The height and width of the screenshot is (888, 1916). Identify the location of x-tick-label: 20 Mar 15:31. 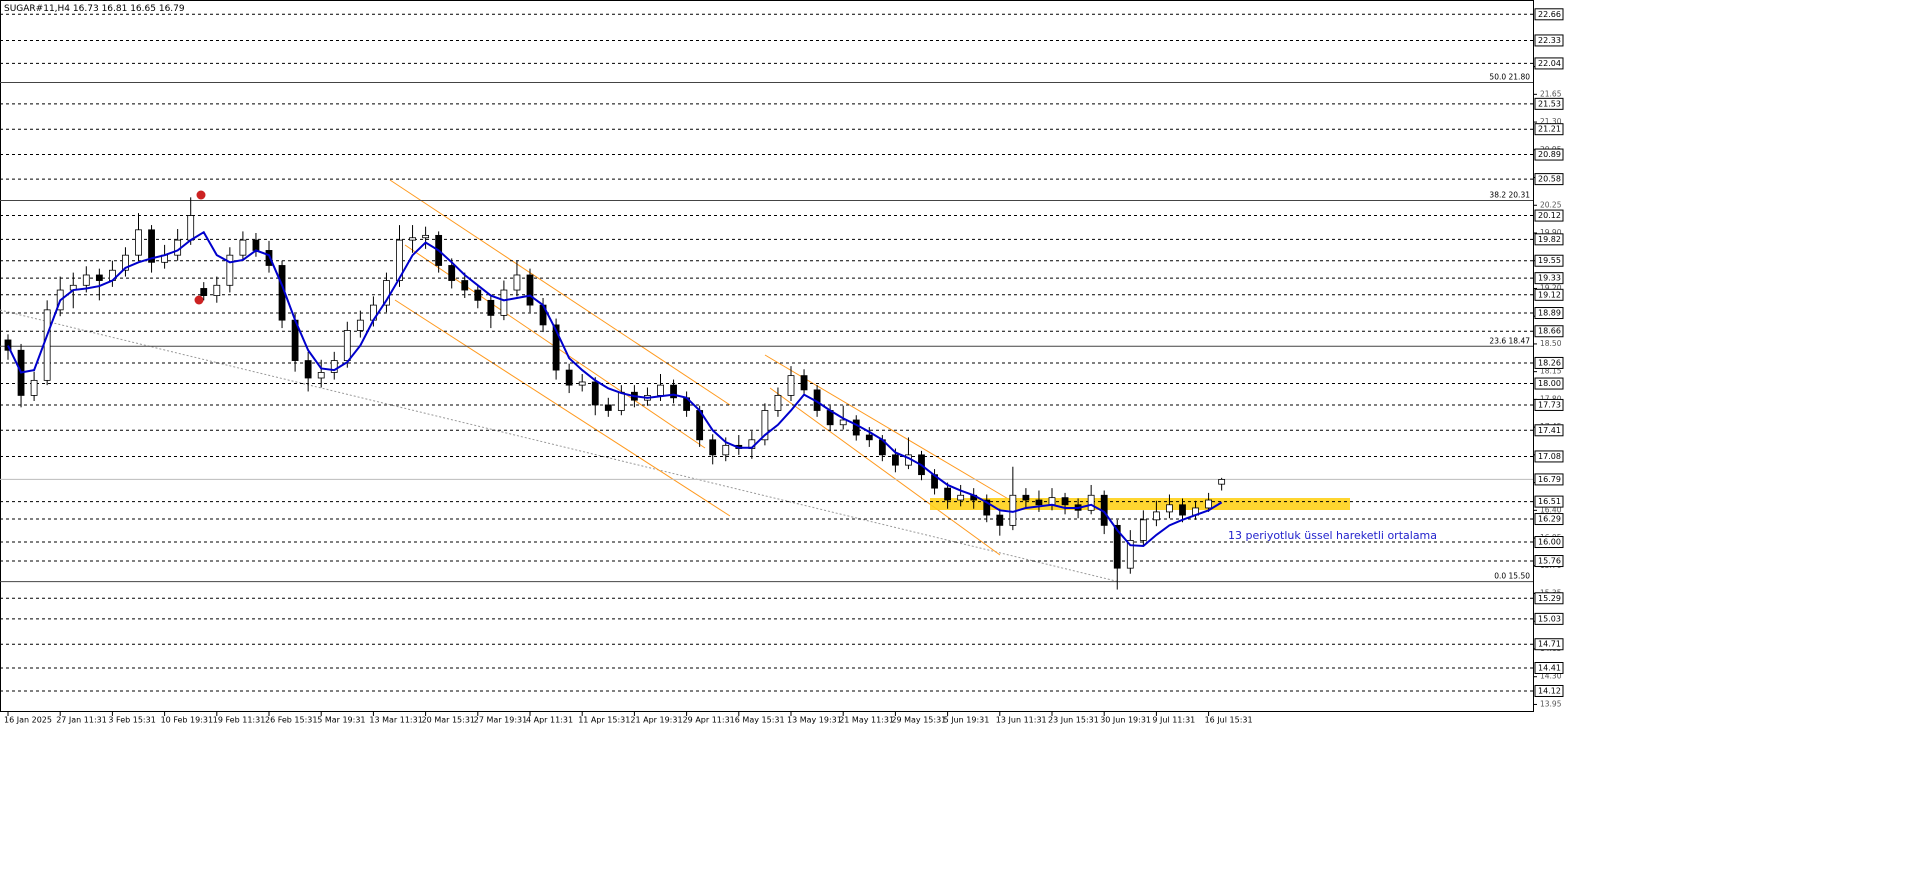
(448, 720).